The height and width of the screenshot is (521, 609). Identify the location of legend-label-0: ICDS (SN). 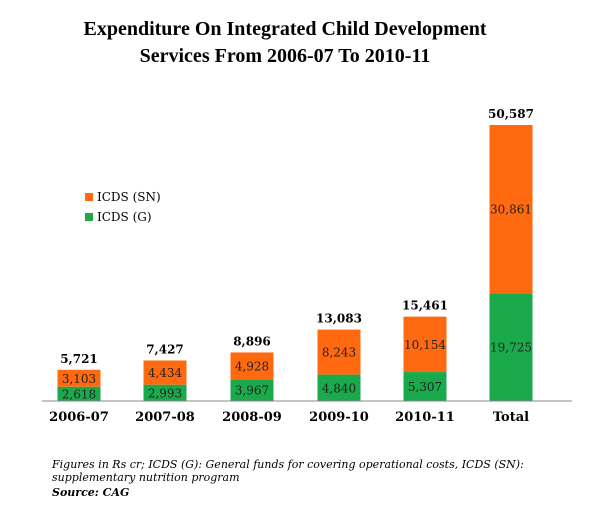
(129, 197).